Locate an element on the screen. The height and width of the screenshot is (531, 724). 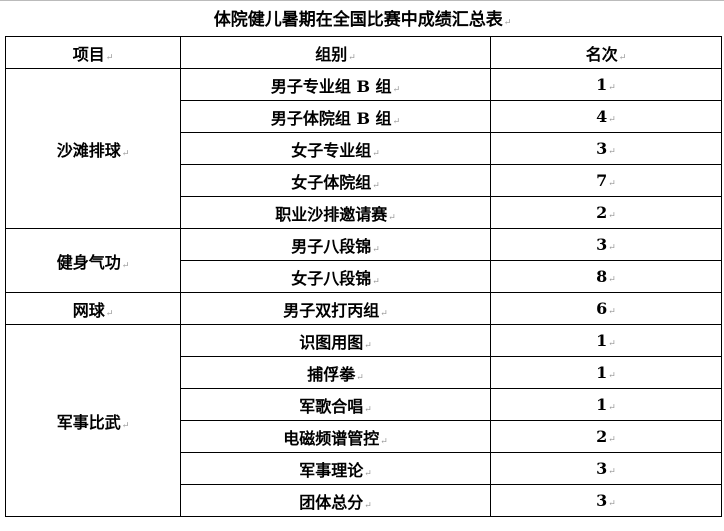
rank-cell: 8 is located at coordinates (606, 276).